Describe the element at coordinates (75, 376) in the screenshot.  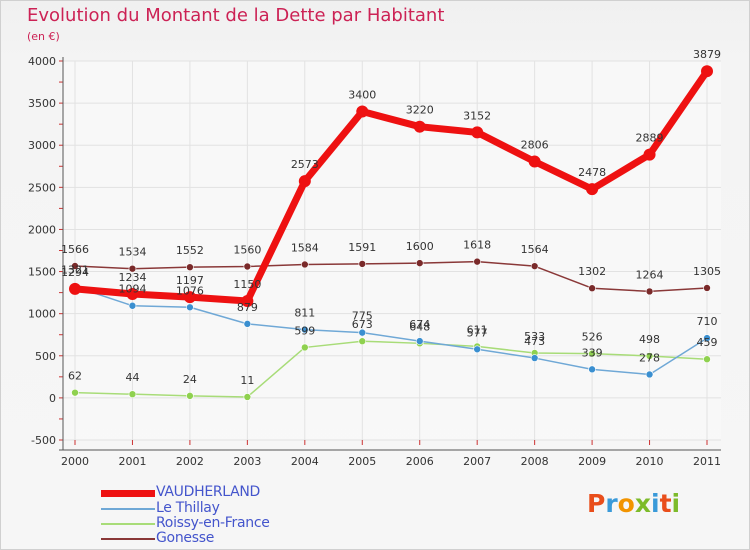
I see `data-label: 62` at that location.